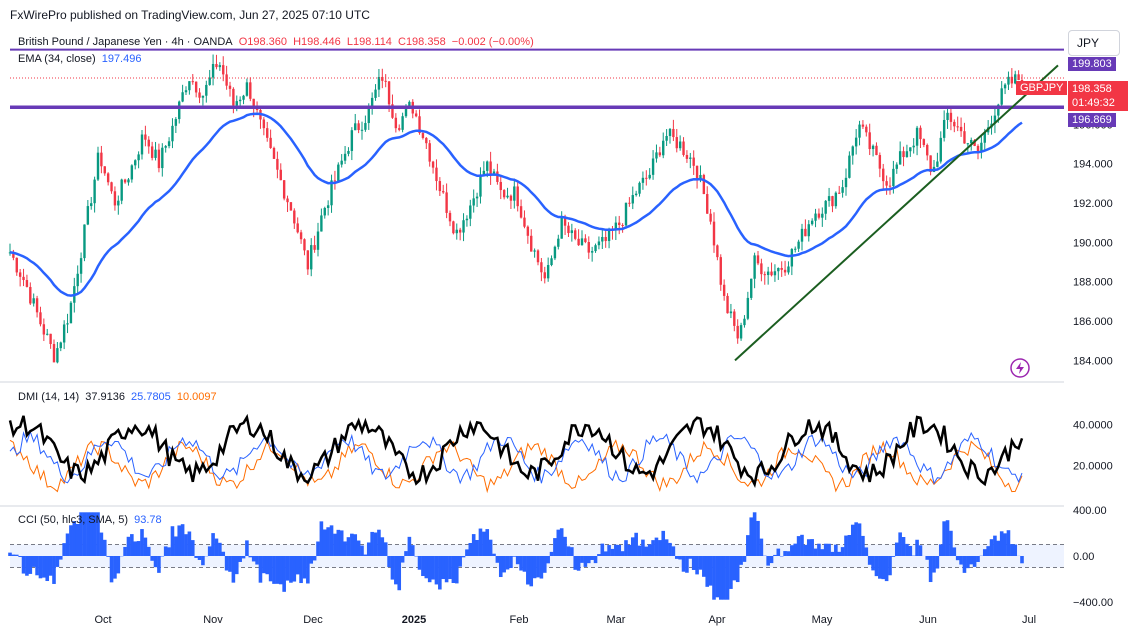 The image size is (1136, 631). What do you see at coordinates (91, 520) in the screenshot?
I see `cci-legend: CCI (50, hlc3, SMA, 5) 93.78` at bounding box center [91, 520].